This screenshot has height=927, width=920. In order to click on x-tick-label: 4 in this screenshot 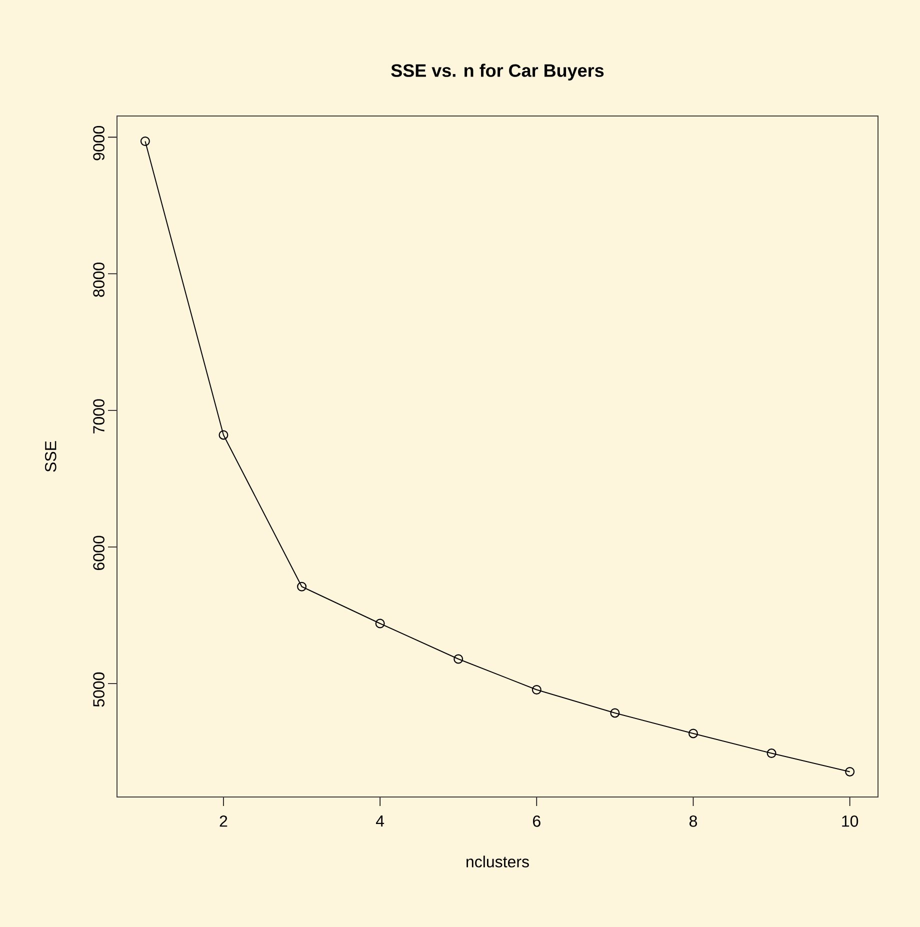, I will do `click(380, 821)`.